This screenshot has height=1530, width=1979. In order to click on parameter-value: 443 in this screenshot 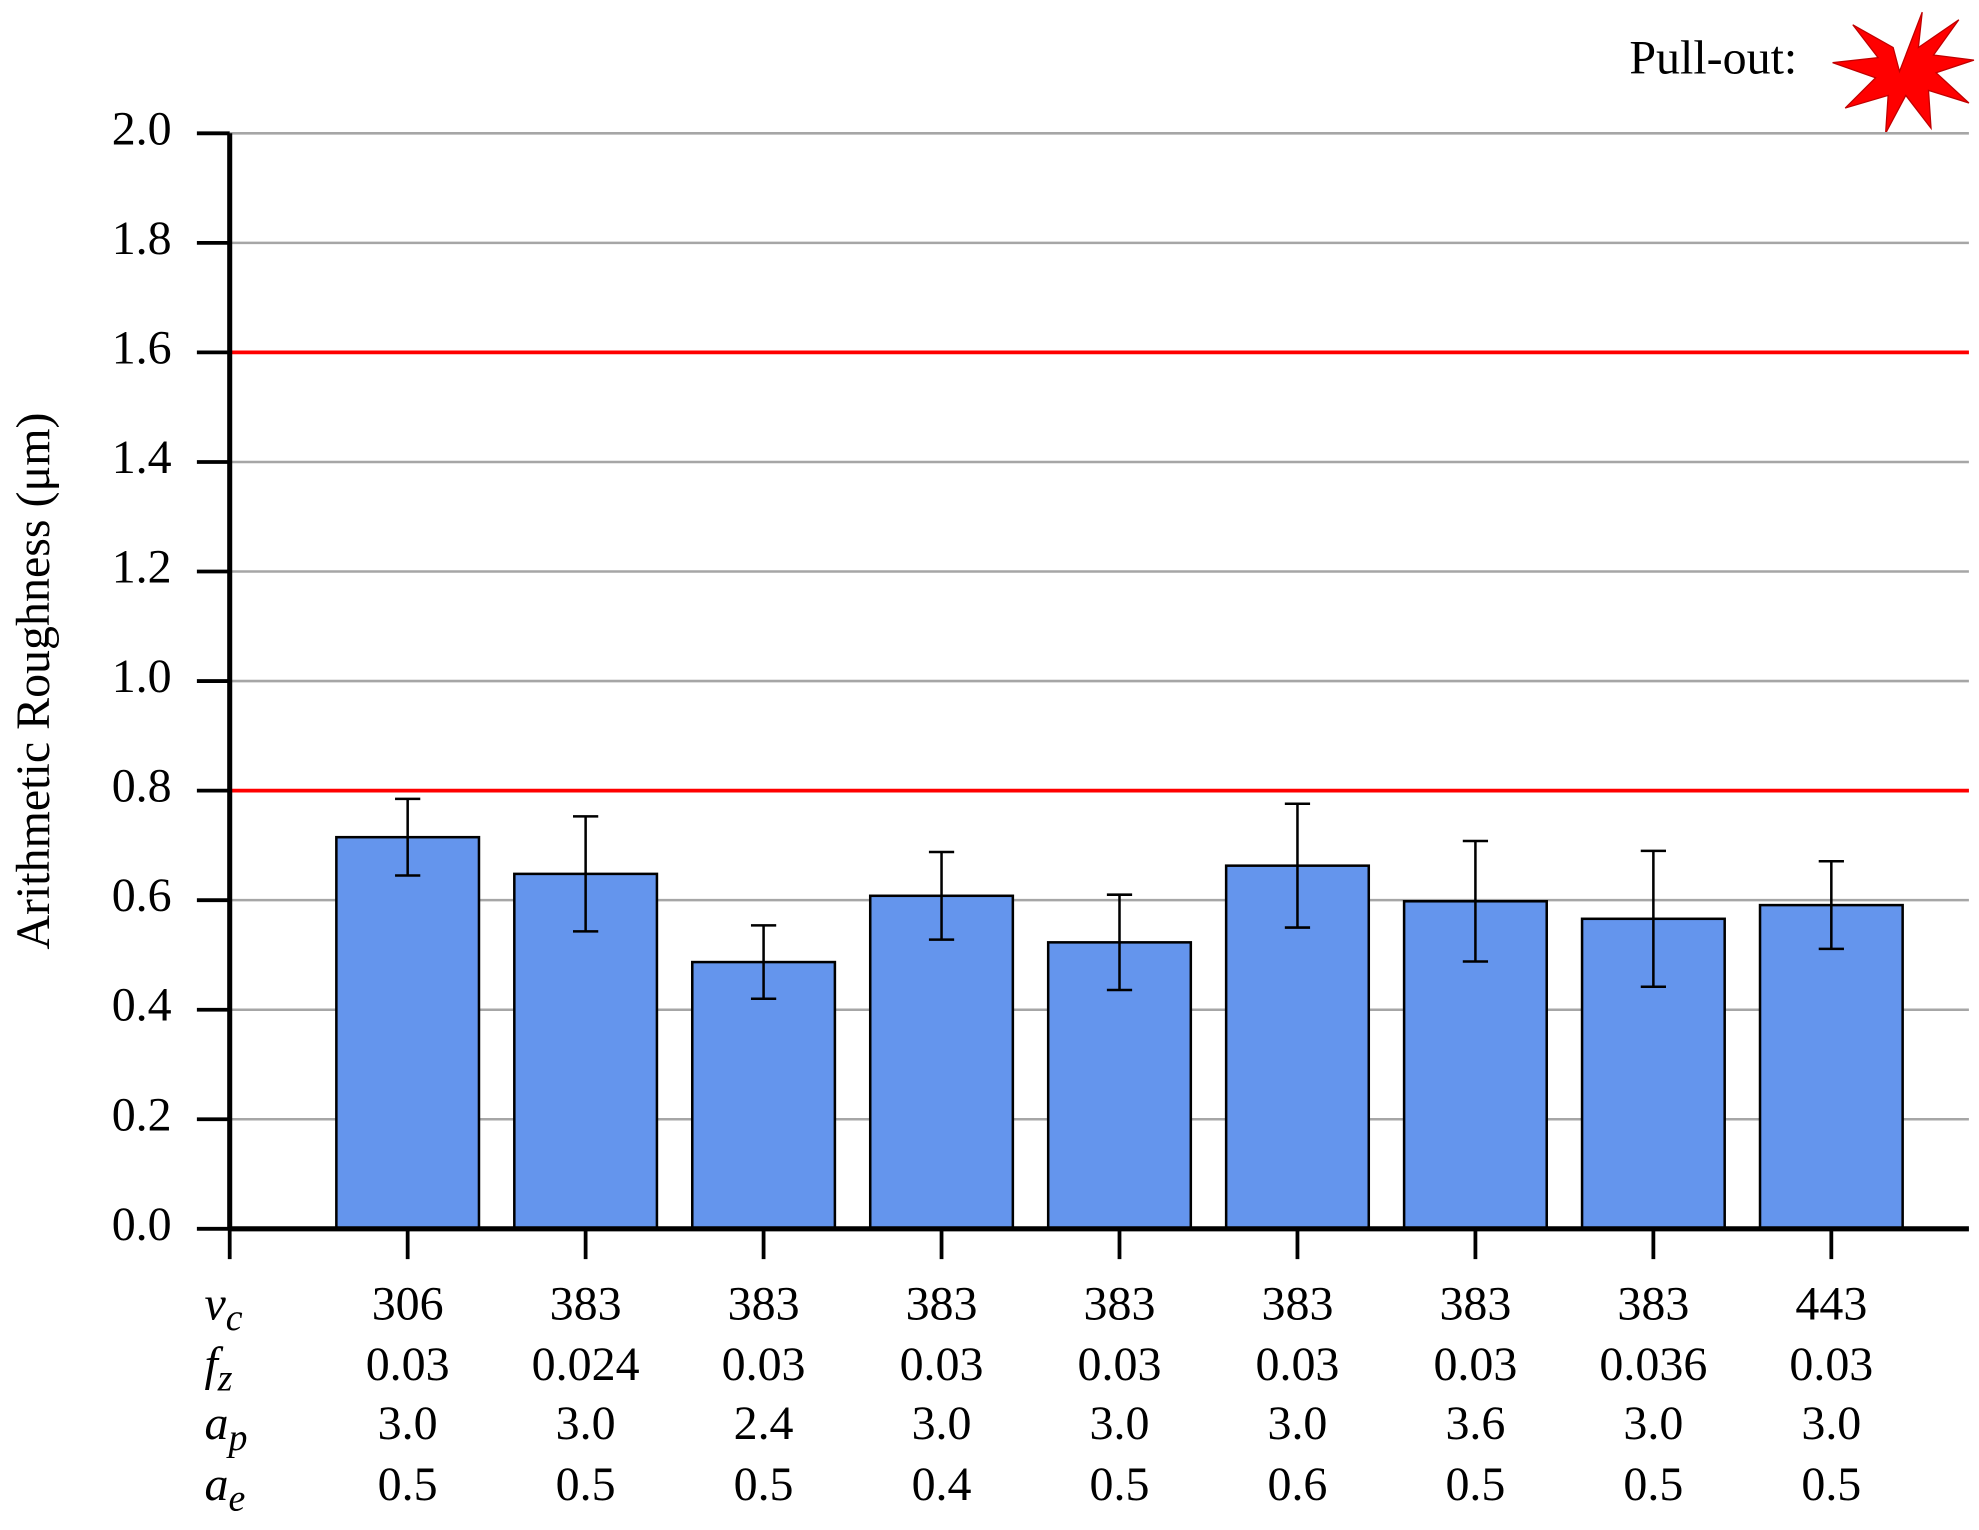, I will do `click(1831, 1303)`.